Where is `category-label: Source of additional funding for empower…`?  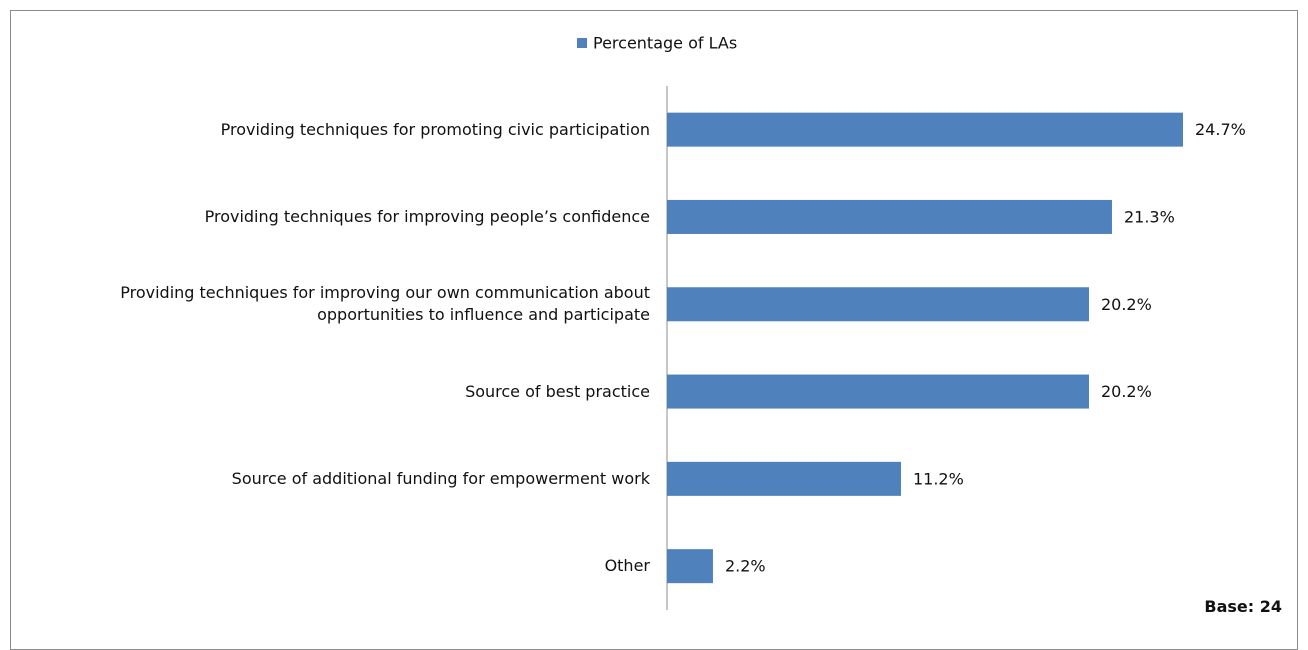 category-label: Source of additional funding for empower… is located at coordinates (440, 478).